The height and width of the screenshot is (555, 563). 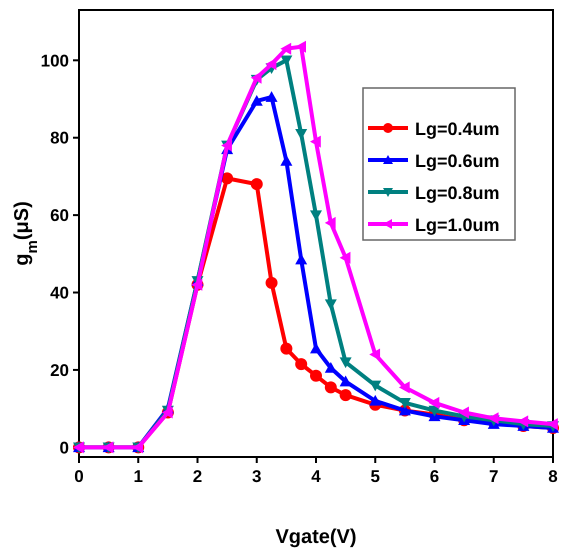 What do you see at coordinates (457, 129) in the screenshot?
I see `legend-label: Lg=0.4um` at bounding box center [457, 129].